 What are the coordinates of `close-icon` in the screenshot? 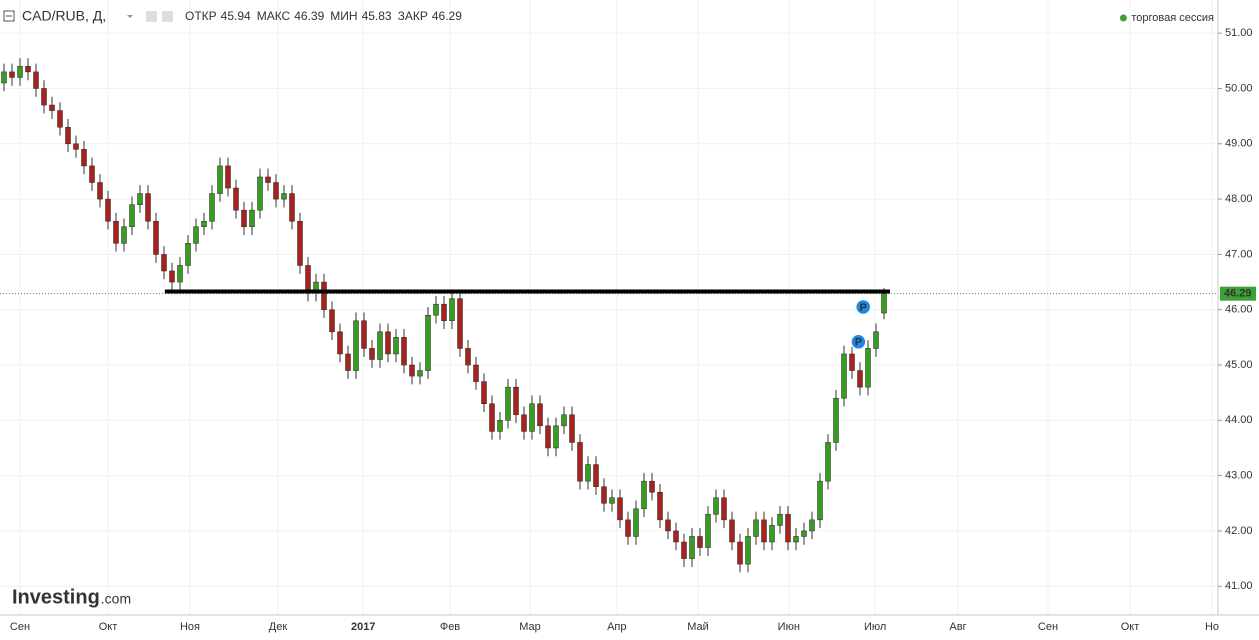 It's located at (167, 16).